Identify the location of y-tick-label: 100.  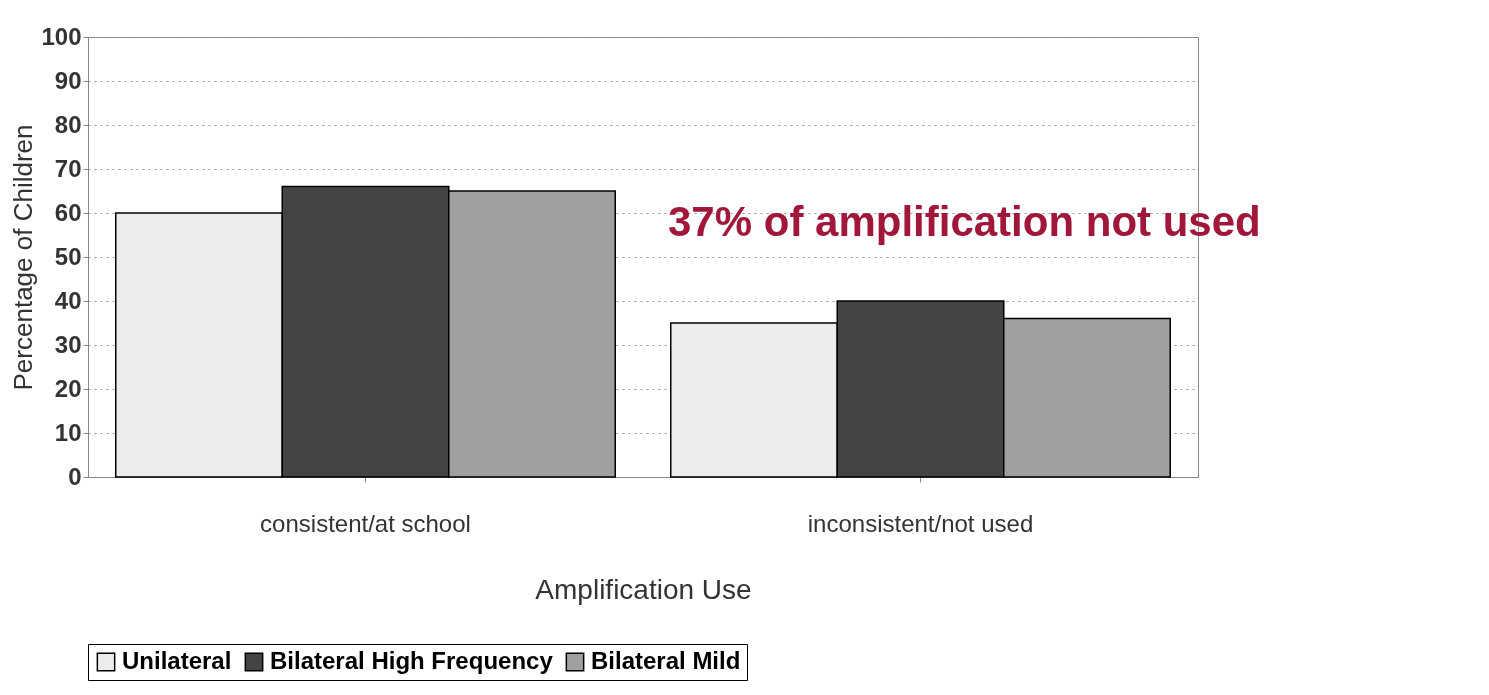
(61, 36).